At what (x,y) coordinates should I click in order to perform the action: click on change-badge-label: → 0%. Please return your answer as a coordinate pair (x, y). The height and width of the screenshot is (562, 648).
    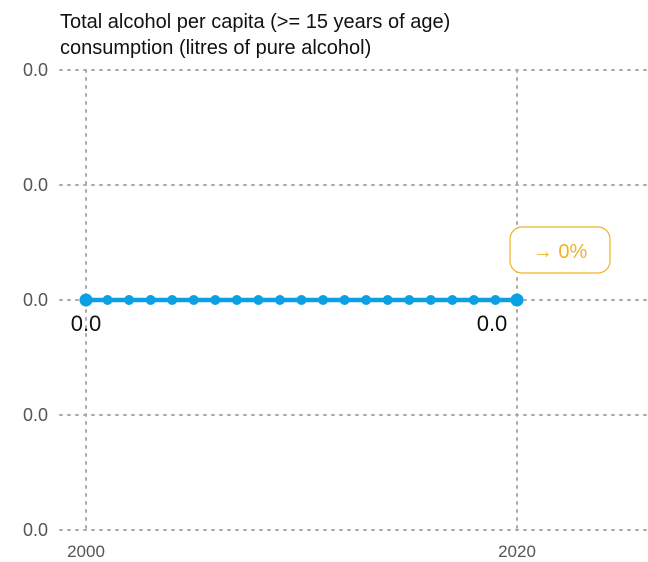
    Looking at the image, I should click on (560, 252).